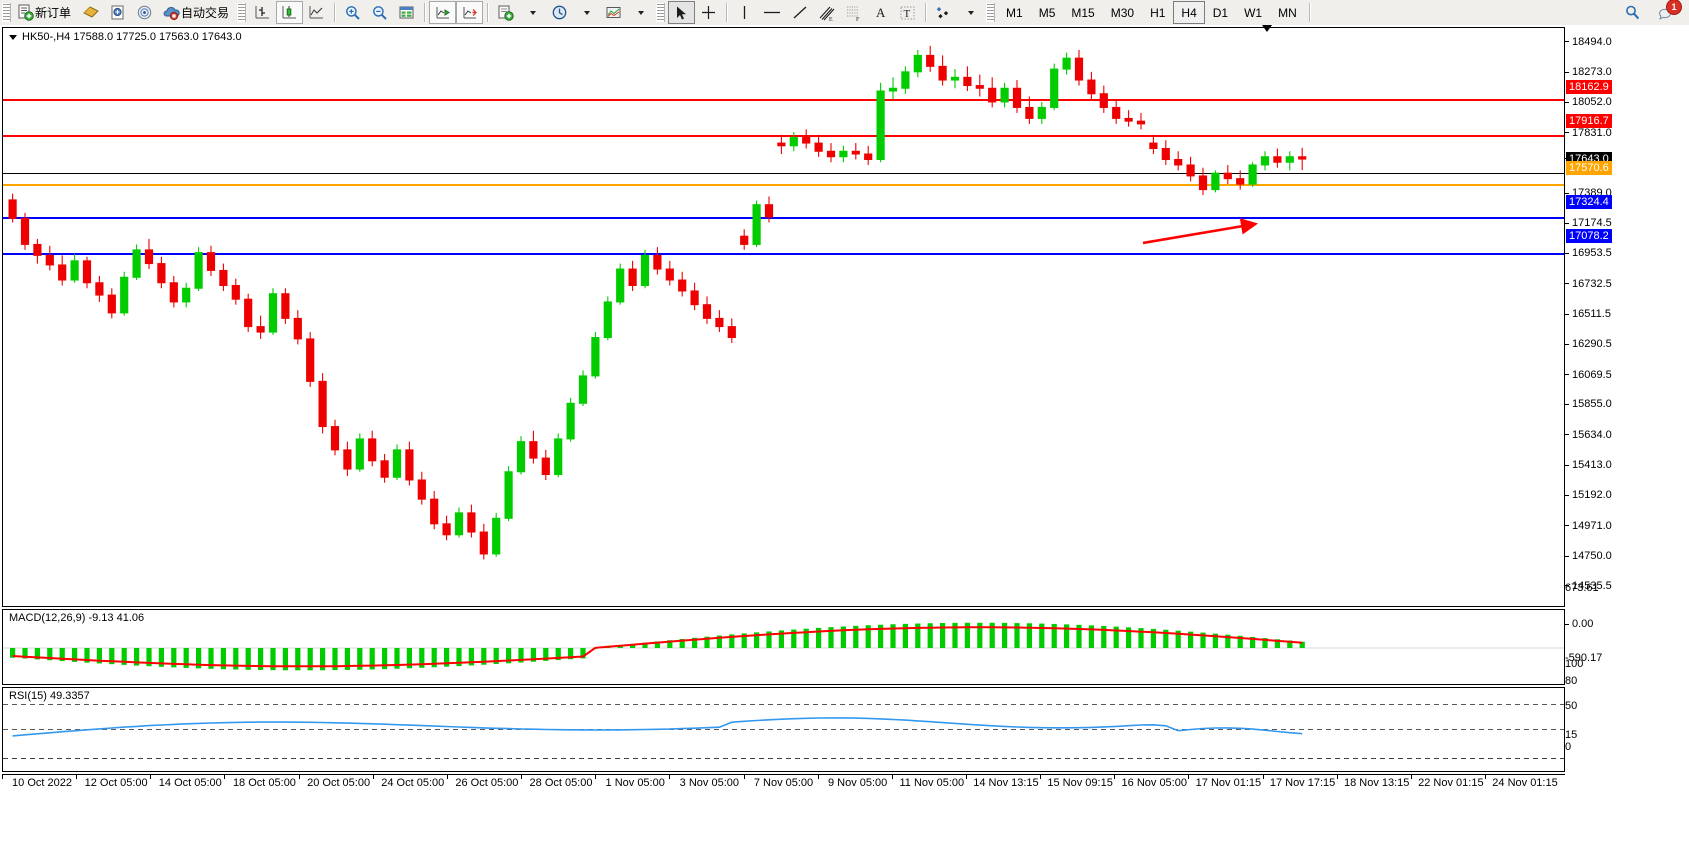  I want to click on templates-dropdown, so click(640, 12).